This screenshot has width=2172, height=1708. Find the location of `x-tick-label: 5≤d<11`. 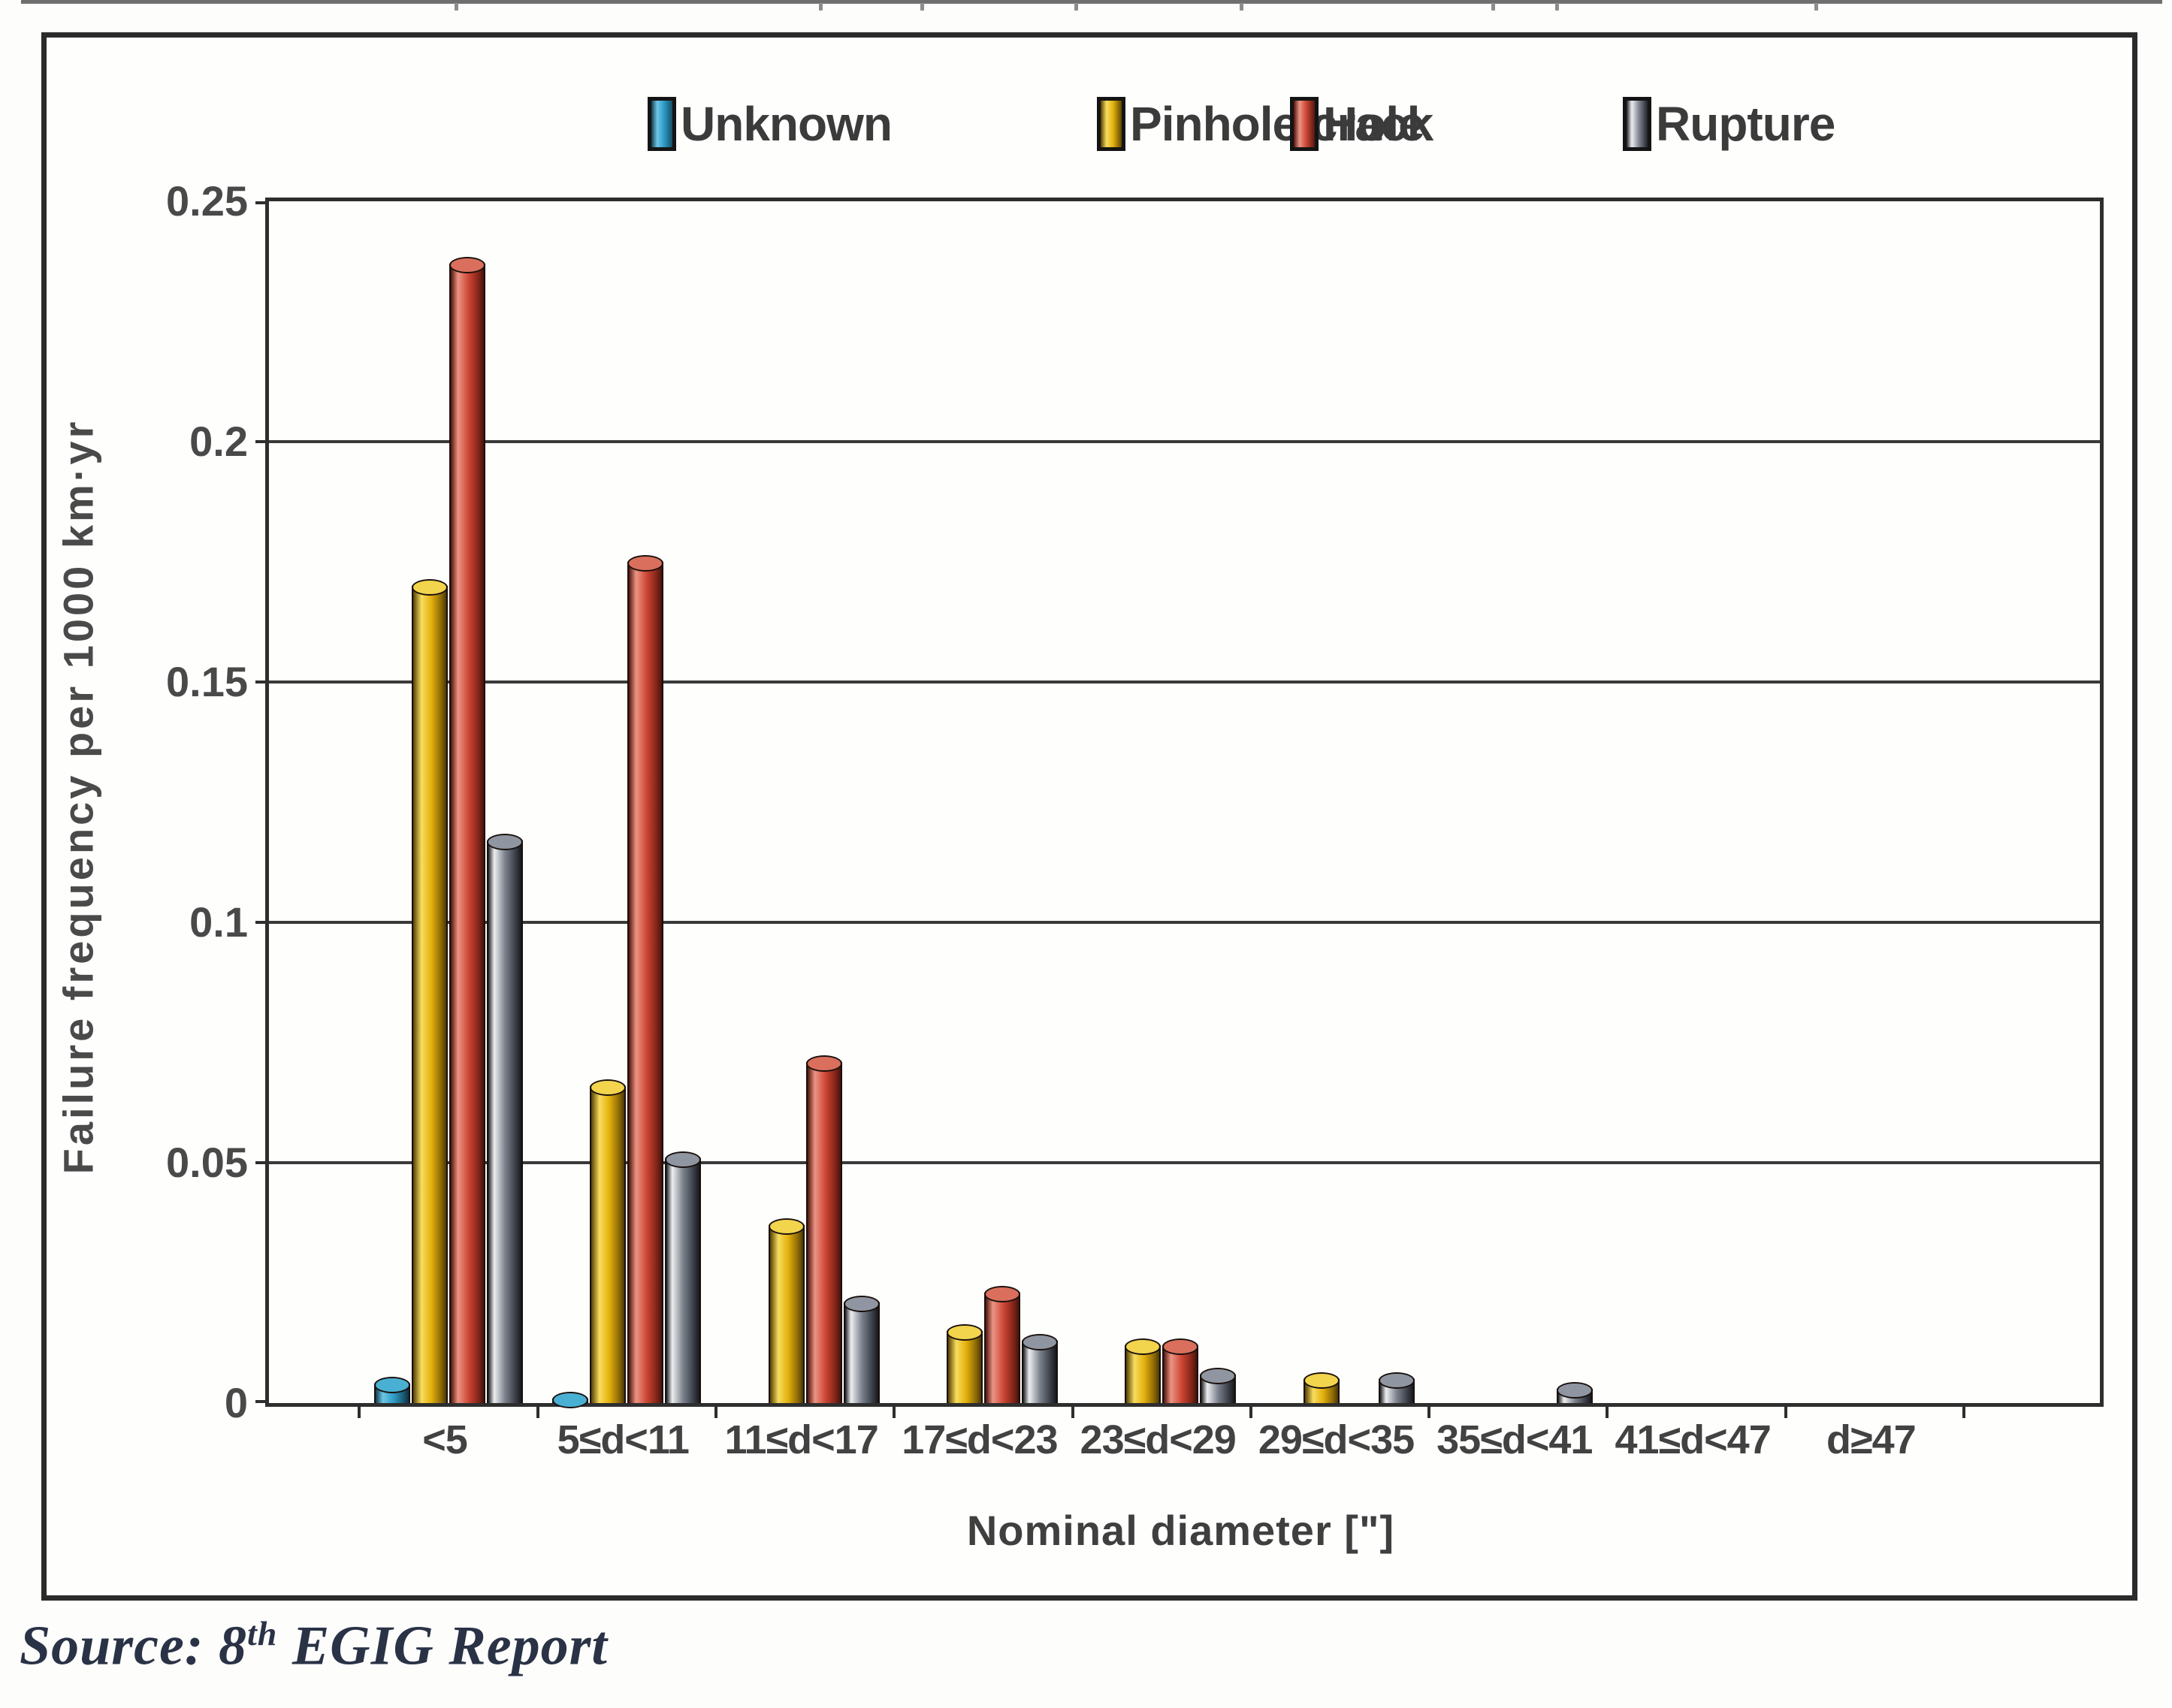

x-tick-label: 5≤d<11 is located at coordinates (624, 1439).